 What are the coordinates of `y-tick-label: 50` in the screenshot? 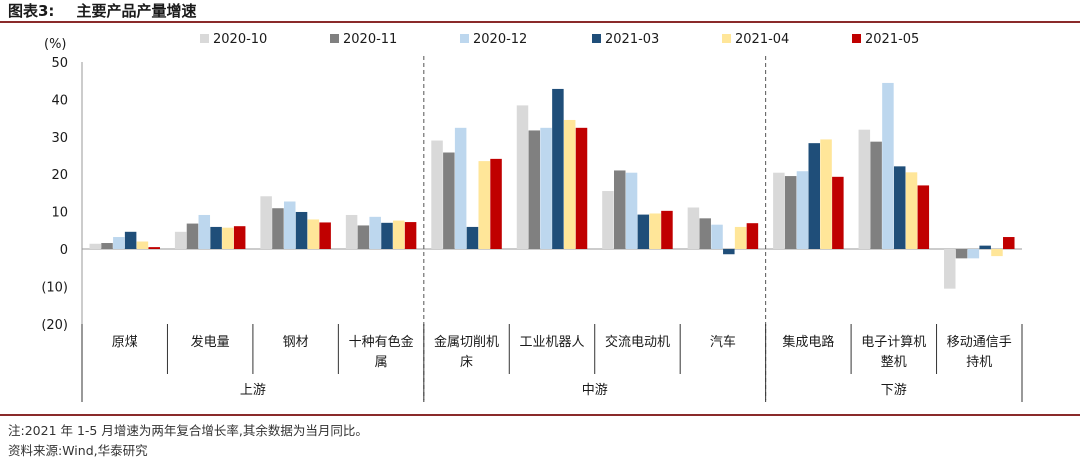 It's located at (59, 63).